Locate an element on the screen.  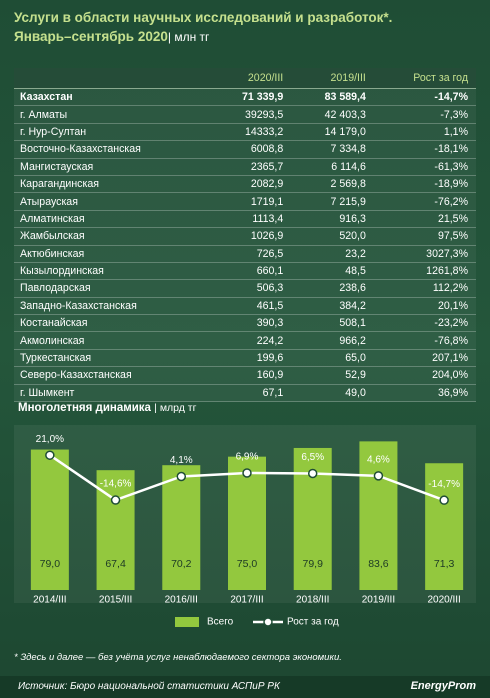
table-cell: Алматинская is located at coordinates (111, 219).